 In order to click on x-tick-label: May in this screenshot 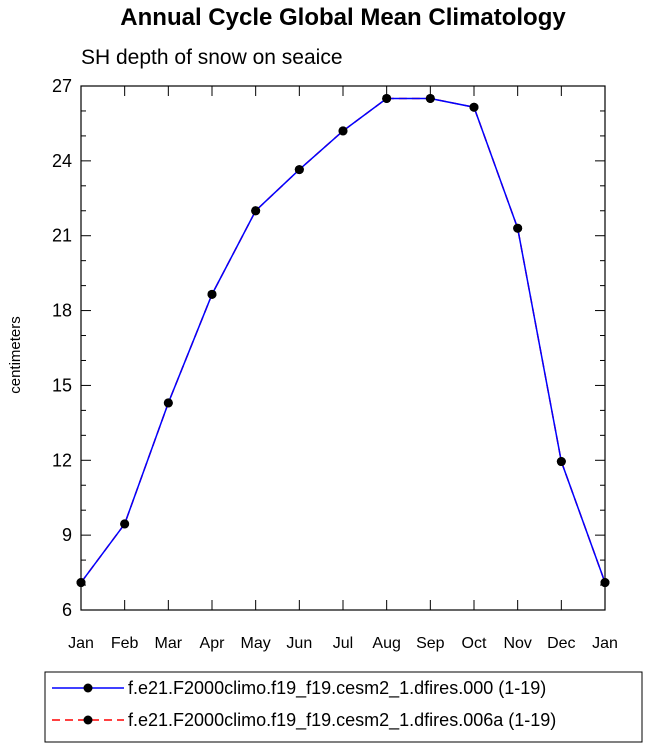, I will do `click(256, 643)`.